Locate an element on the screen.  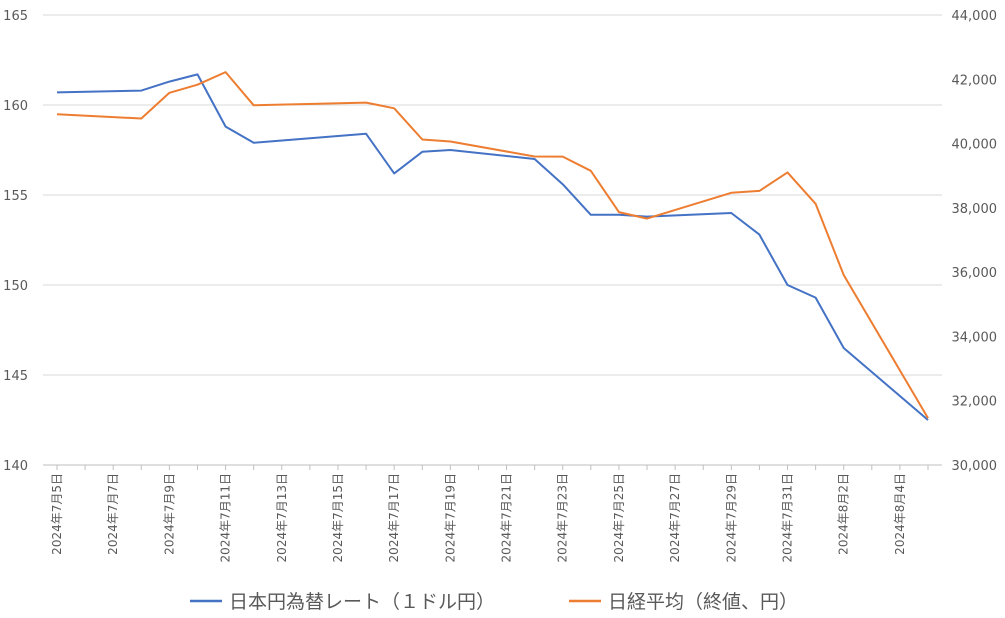
left-y-axis: 140 145 150 155 160 165 is located at coordinates (15, 241).